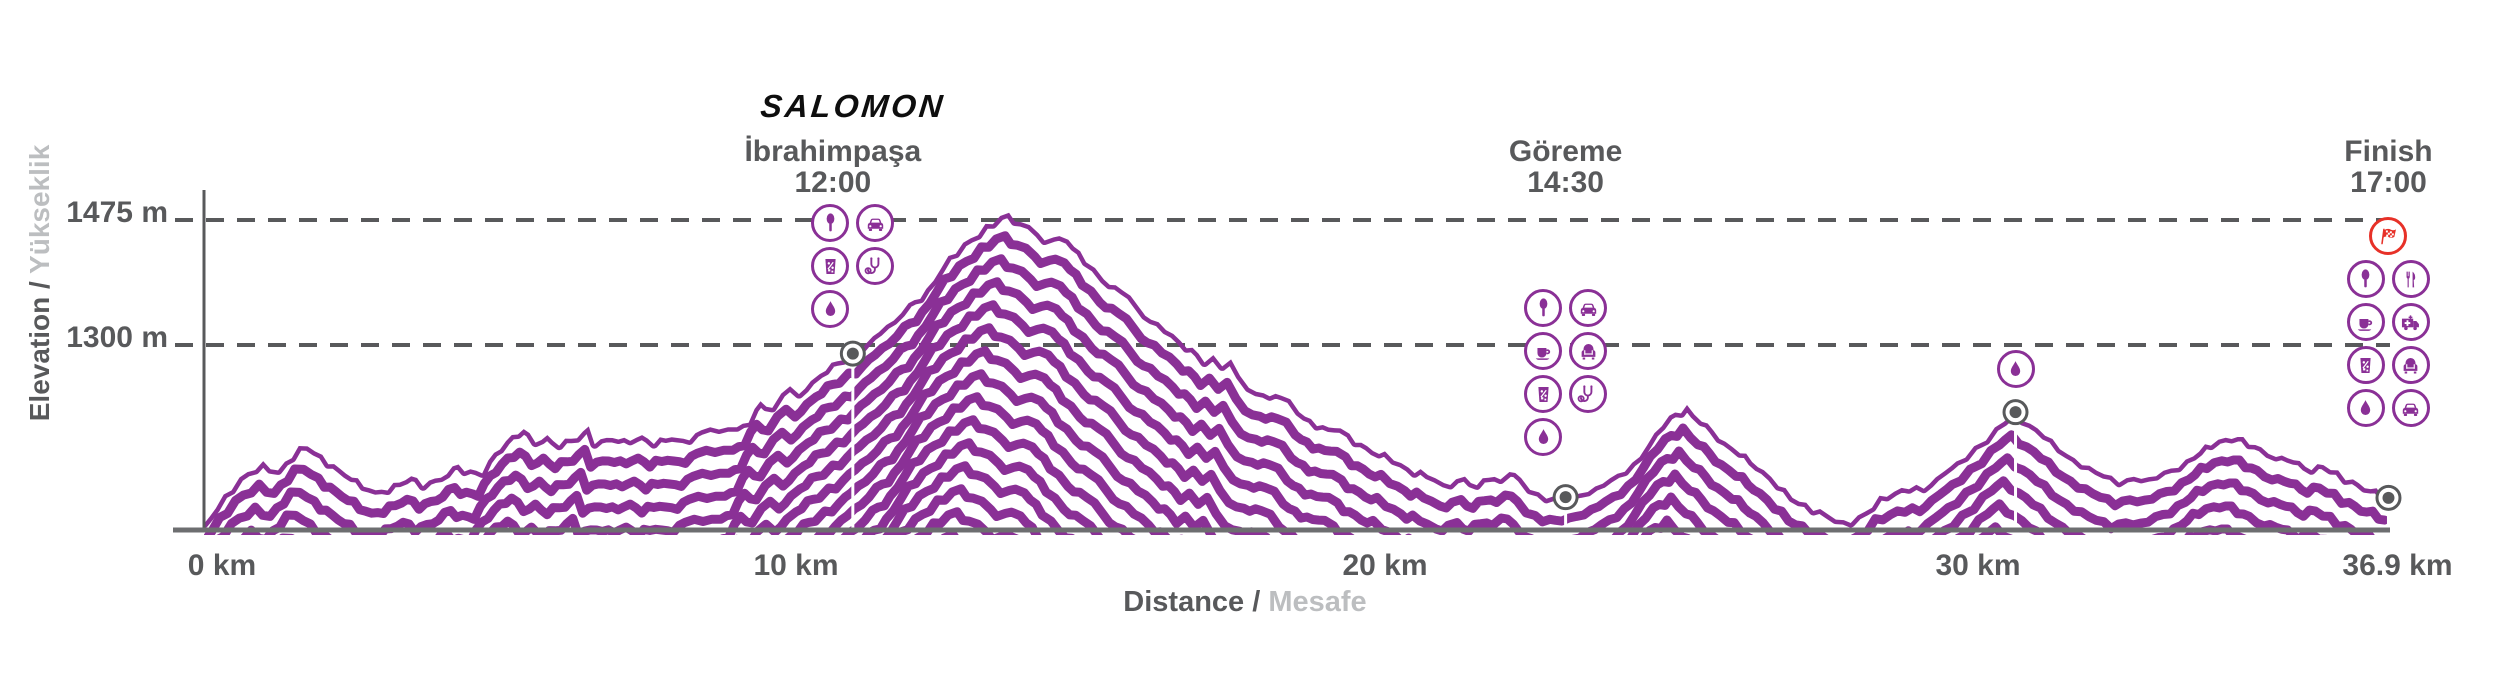 This screenshot has width=2500, height=687. Describe the element at coordinates (1317, 602) in the screenshot. I see `x-axis-title-secondary: Mesafe` at that location.